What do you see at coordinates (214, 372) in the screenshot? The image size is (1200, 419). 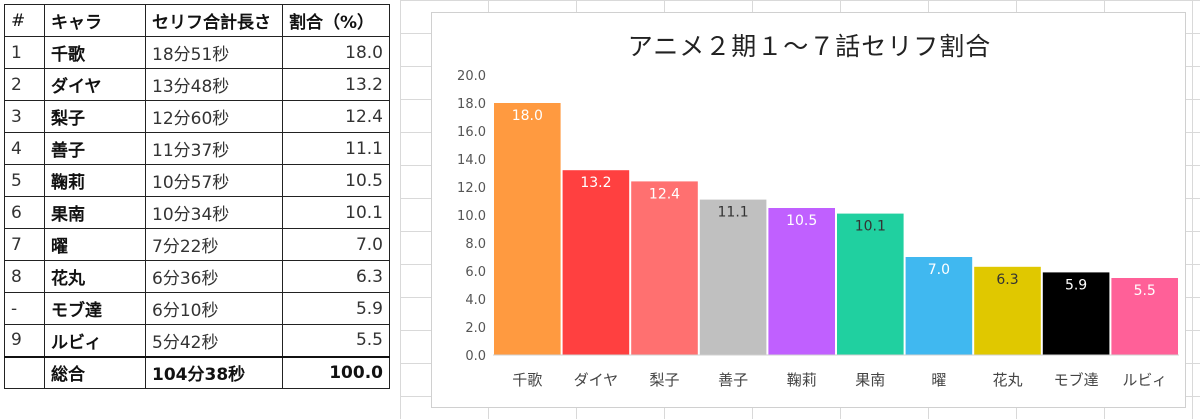 I see `total-length: 104分38秒` at bounding box center [214, 372].